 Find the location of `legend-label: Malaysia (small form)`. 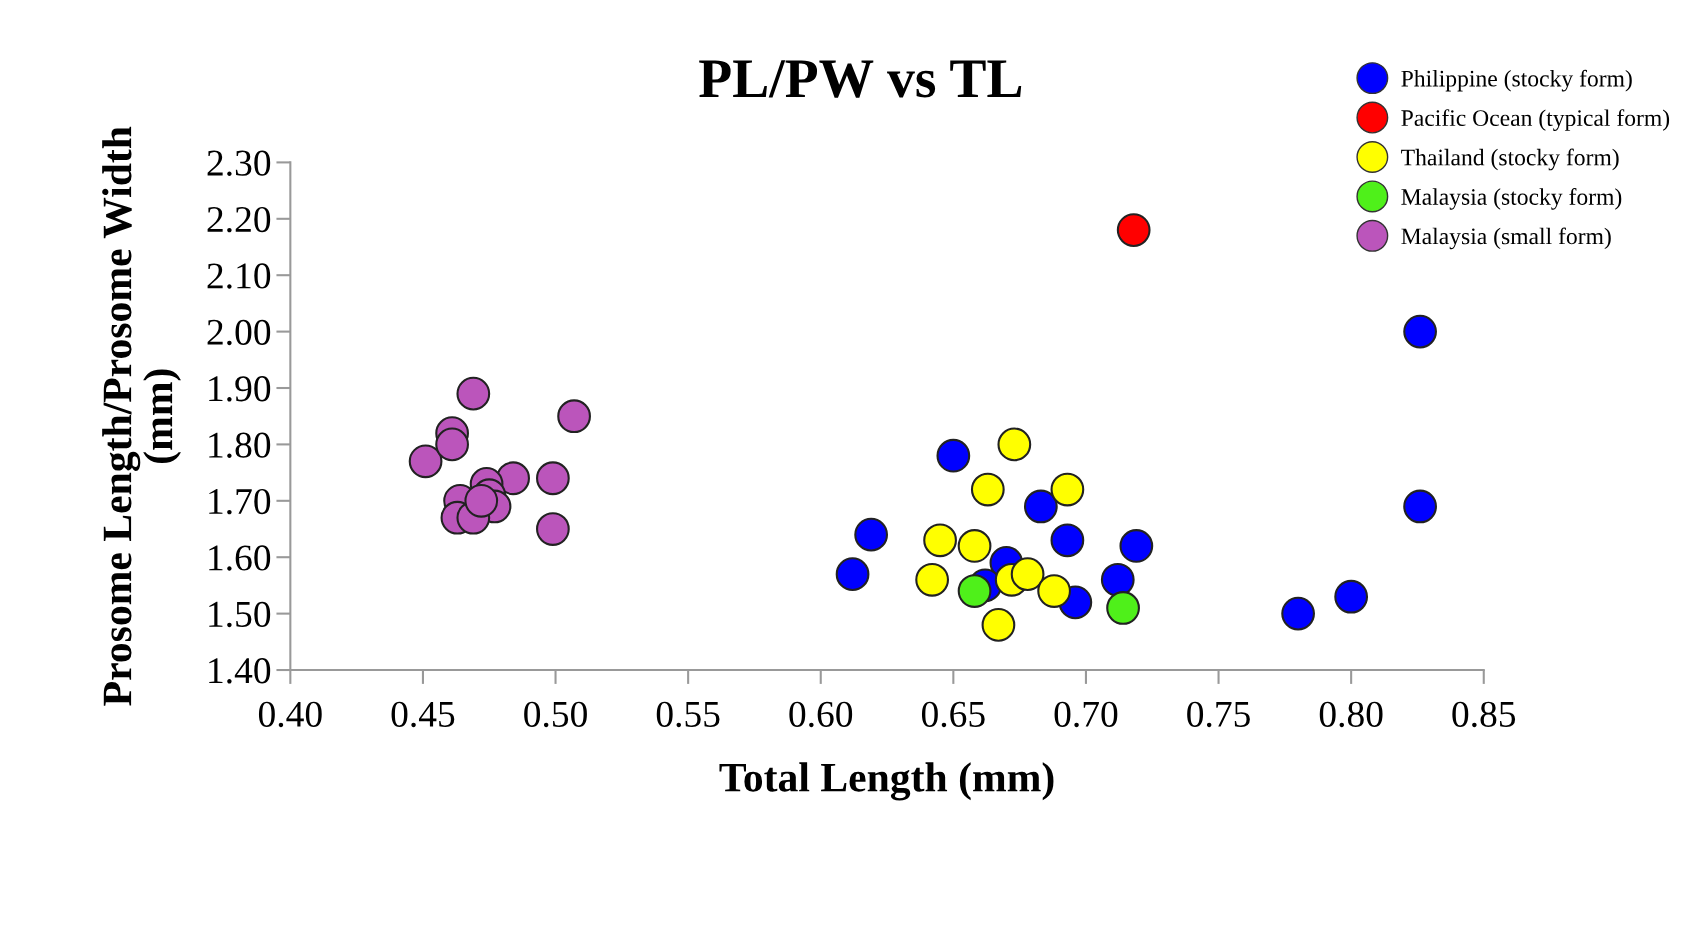

legend-label: Malaysia (small form) is located at coordinates (1506, 238).